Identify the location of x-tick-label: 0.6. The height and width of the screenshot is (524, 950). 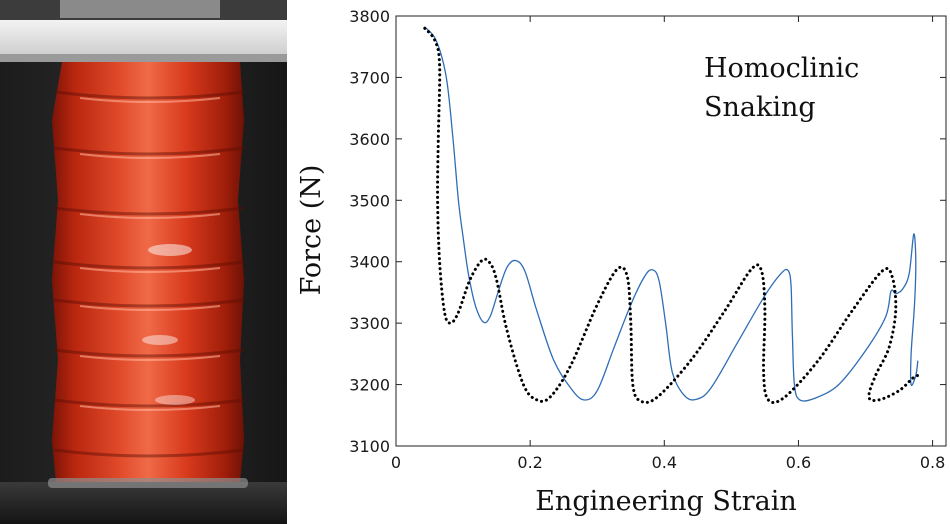
(798, 462).